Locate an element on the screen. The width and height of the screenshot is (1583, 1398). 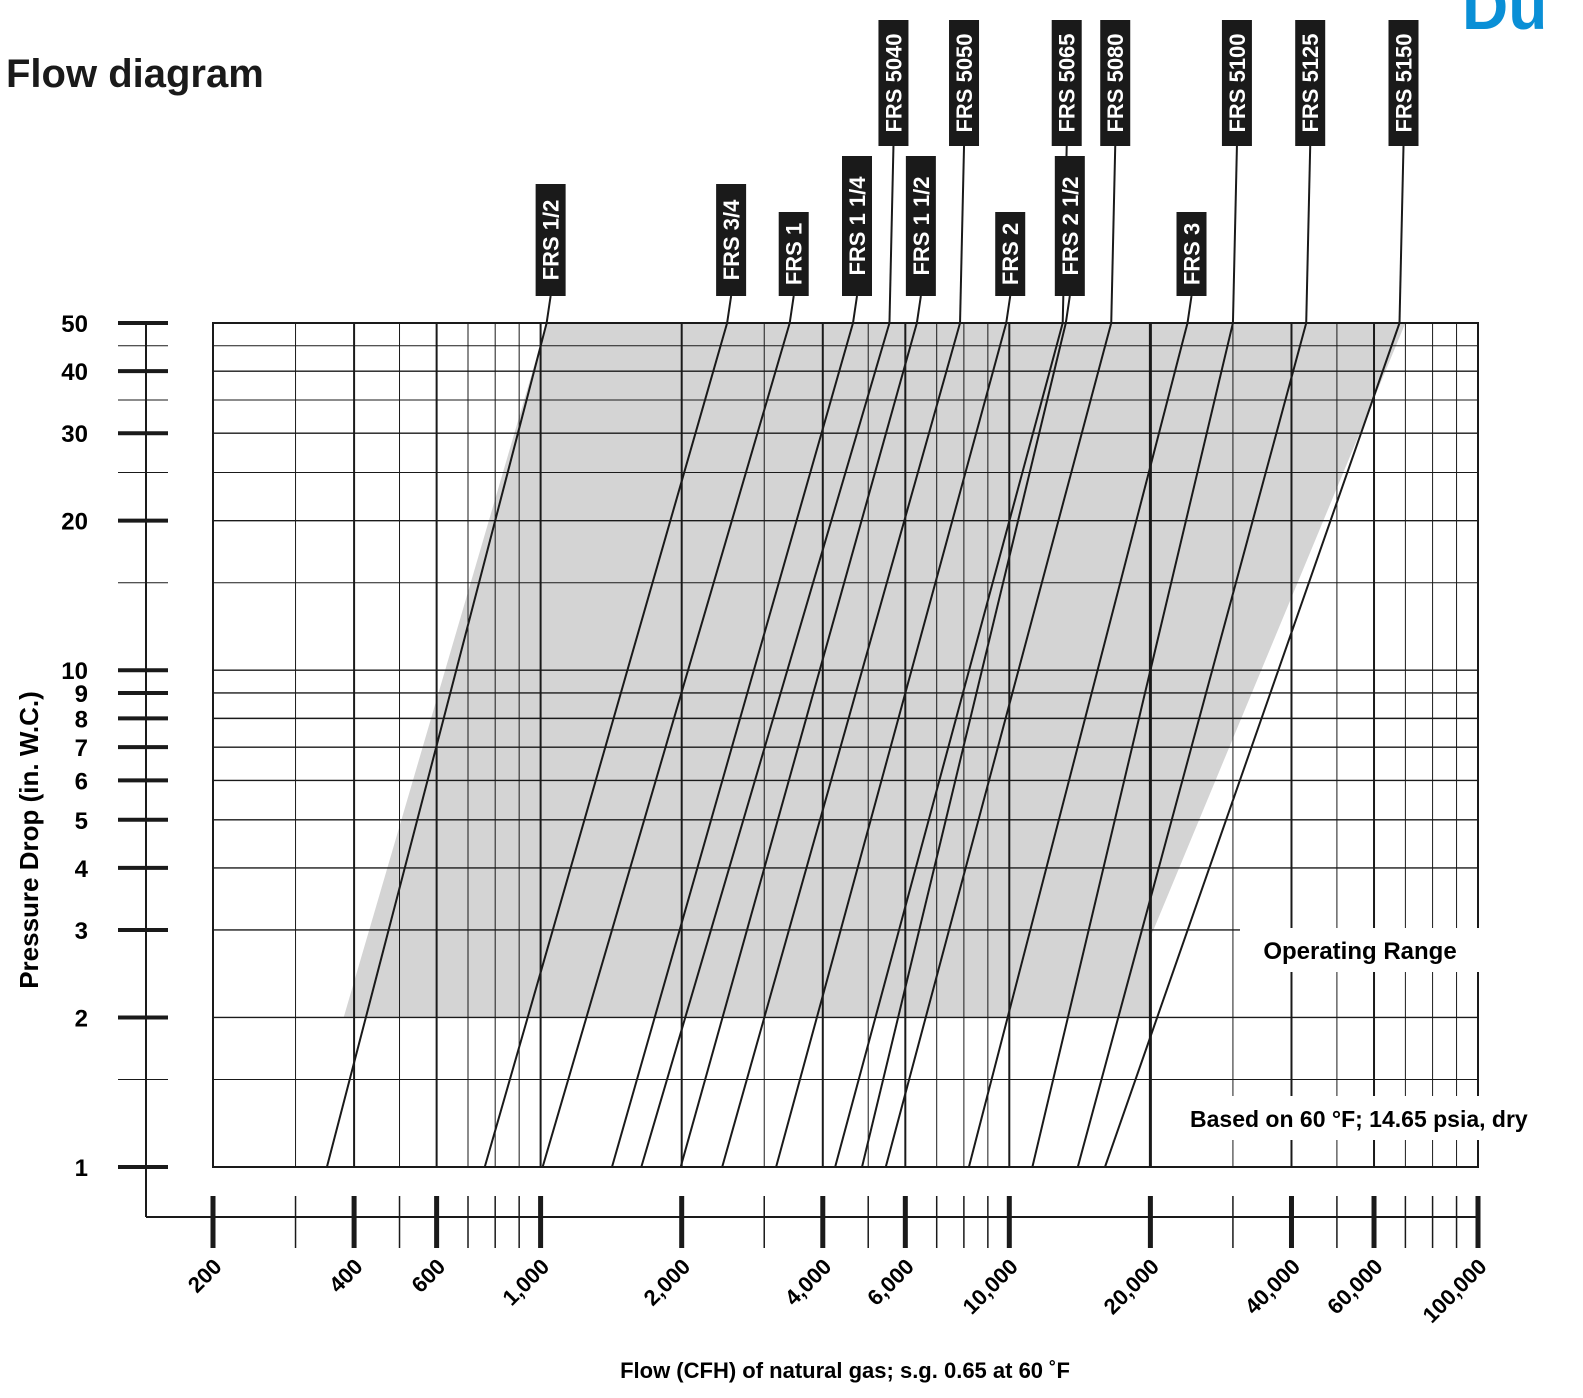
x-tick-label: 20,000 is located at coordinates (1131, 1286).